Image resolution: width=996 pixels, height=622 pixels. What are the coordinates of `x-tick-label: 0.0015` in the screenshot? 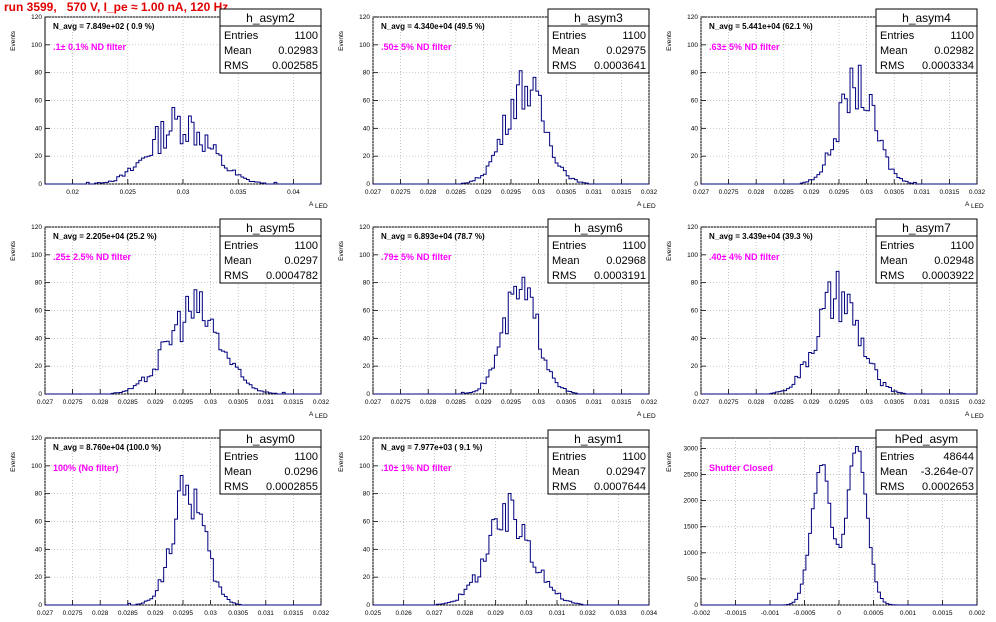 It's located at (943, 613).